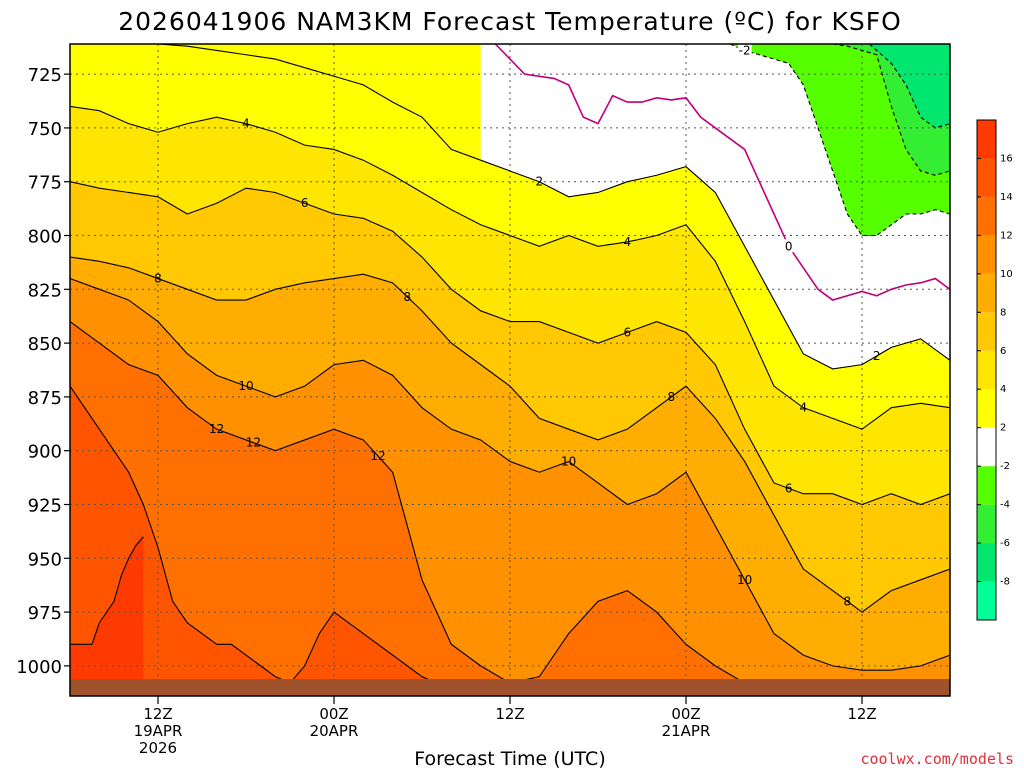 The width and height of the screenshot is (1024, 768). I want to click on y-tick-label: 975, so click(45, 613).